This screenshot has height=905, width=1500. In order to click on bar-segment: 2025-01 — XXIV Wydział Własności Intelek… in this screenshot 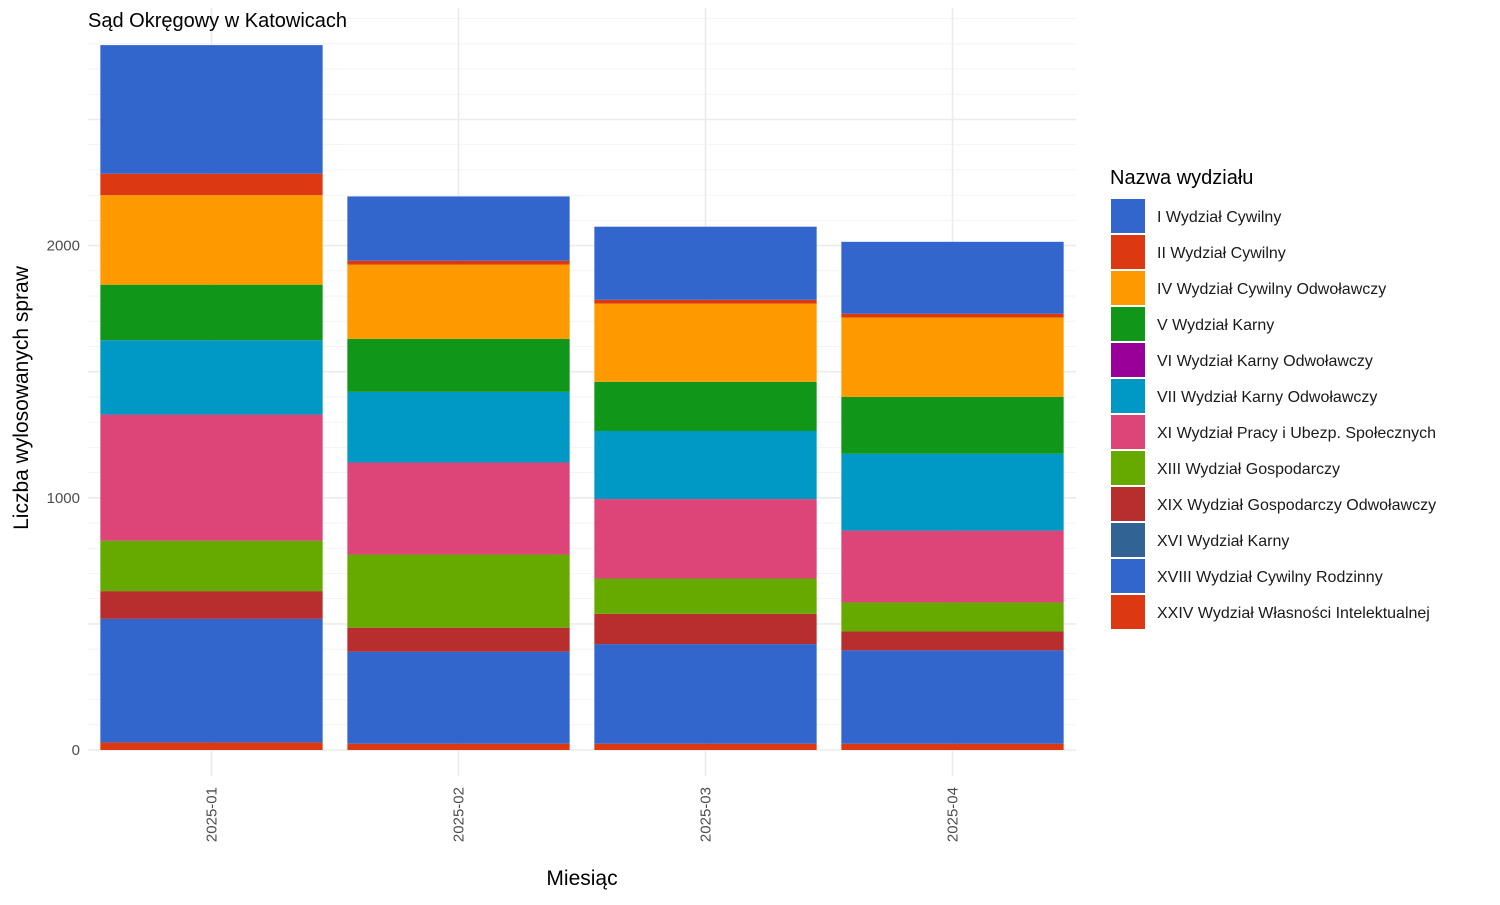, I will do `click(211, 746)`.